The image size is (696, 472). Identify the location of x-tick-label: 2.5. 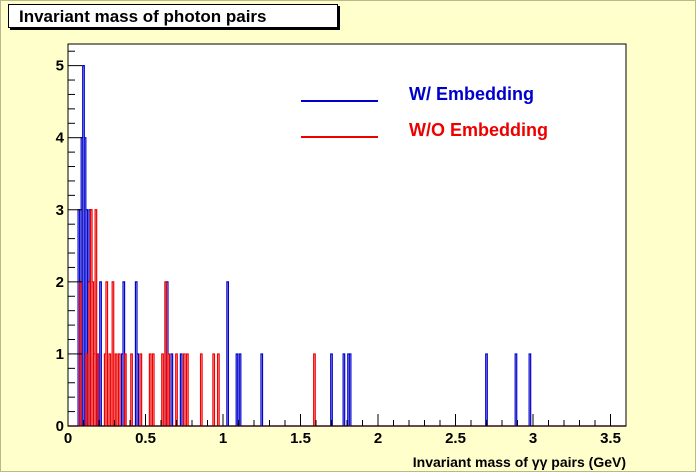
(455, 438).